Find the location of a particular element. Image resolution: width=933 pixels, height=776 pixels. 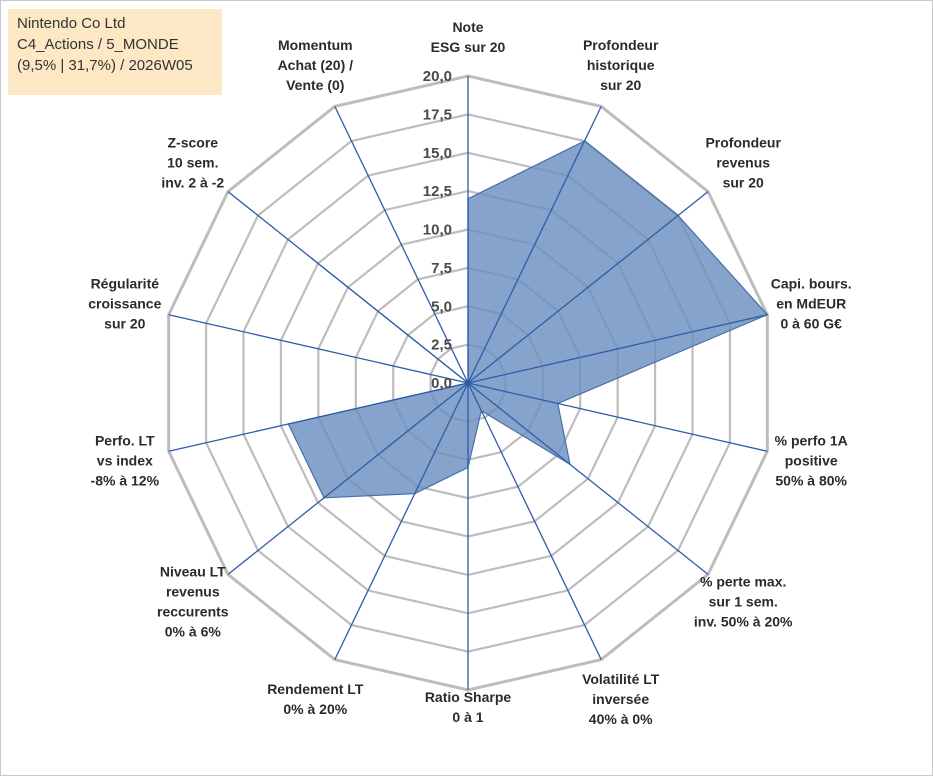

axis-label-line: Rendement LT is located at coordinates (315, 689).